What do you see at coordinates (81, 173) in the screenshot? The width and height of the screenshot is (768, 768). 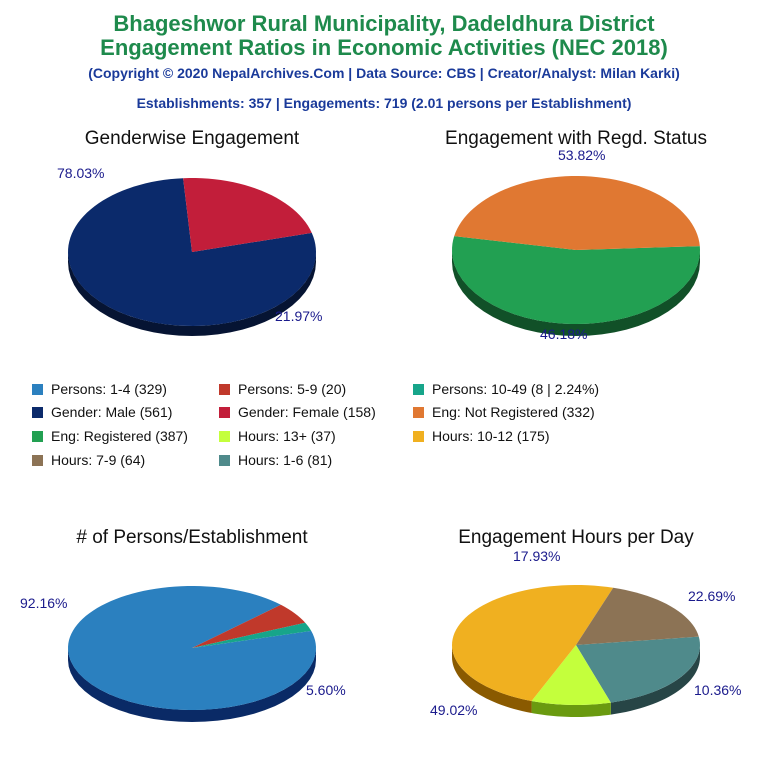 I see `pie-label-gender-male: 78.03%` at bounding box center [81, 173].